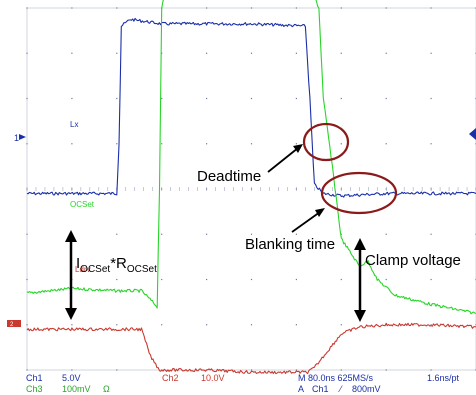 This screenshot has height=395, width=476. Describe the element at coordinates (34, 389) in the screenshot. I see `status-ch3-label: Ch3` at that location.